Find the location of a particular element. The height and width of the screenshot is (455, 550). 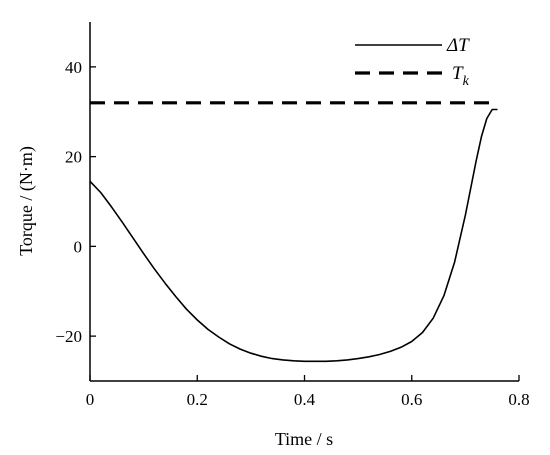

y-ticks: −20 0 20 40 is located at coordinates (75, 202).